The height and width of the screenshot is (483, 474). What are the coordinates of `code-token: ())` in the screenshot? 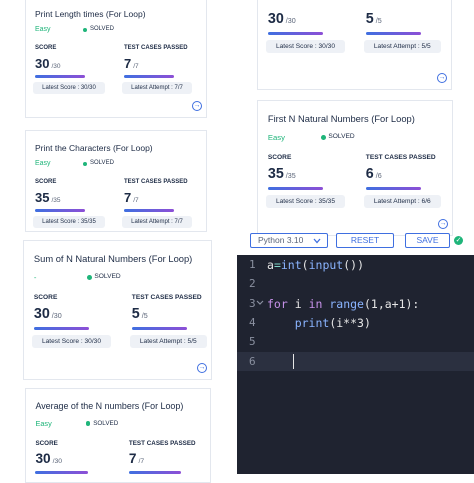 It's located at (353, 265).